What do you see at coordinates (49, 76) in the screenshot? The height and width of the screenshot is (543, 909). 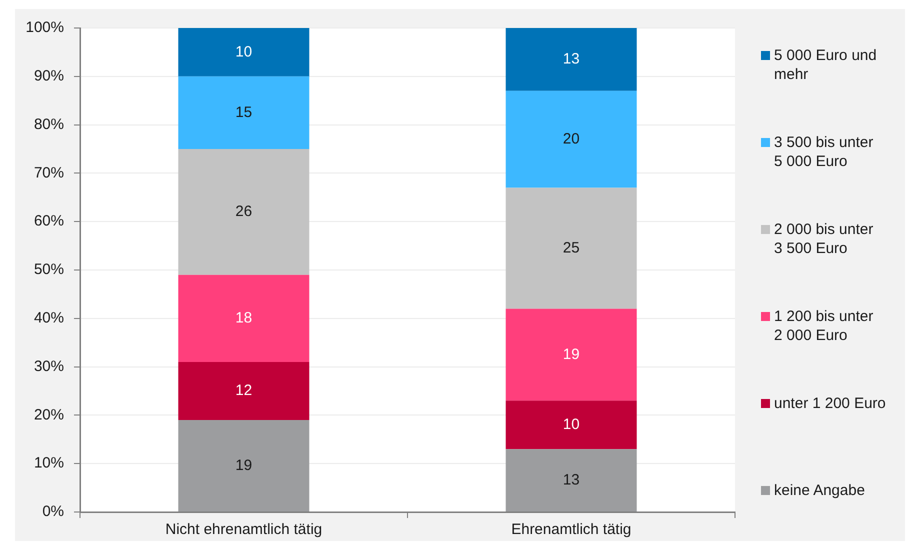 I see `y-tick-label: 90%` at bounding box center [49, 76].